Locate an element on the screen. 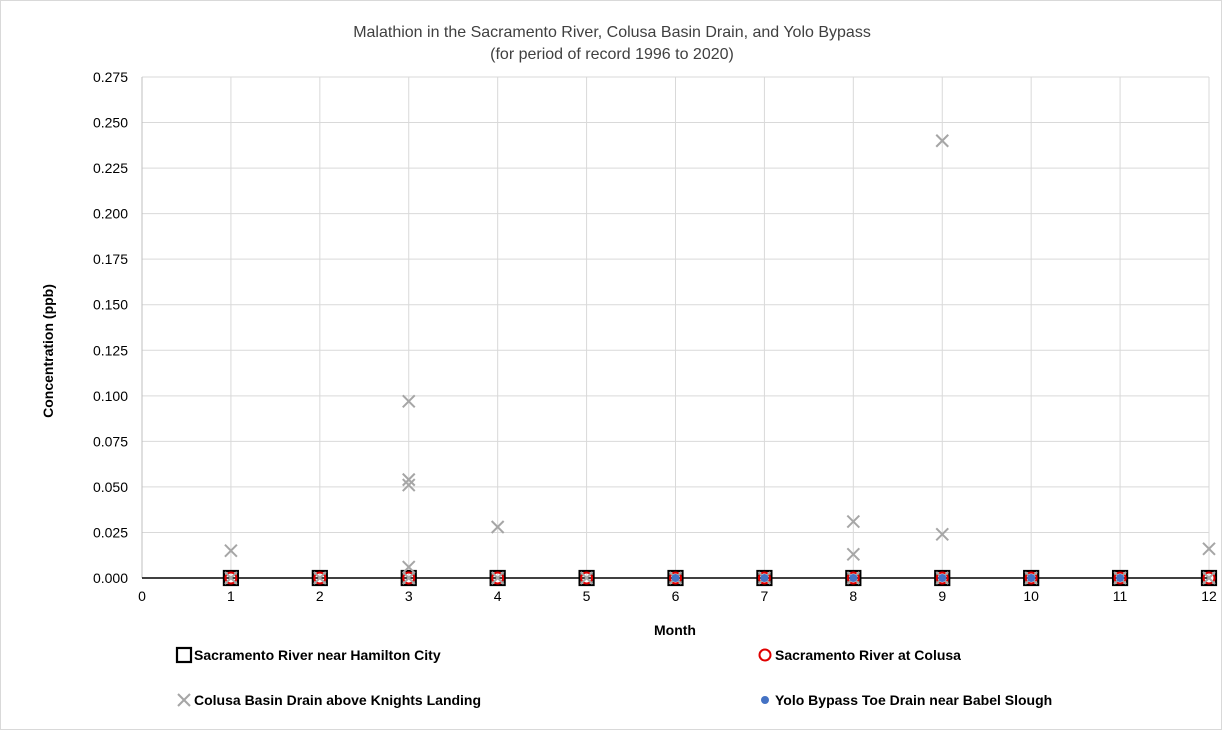 The height and width of the screenshot is (730, 1222). x-axis-title: Month is located at coordinates (675, 630).